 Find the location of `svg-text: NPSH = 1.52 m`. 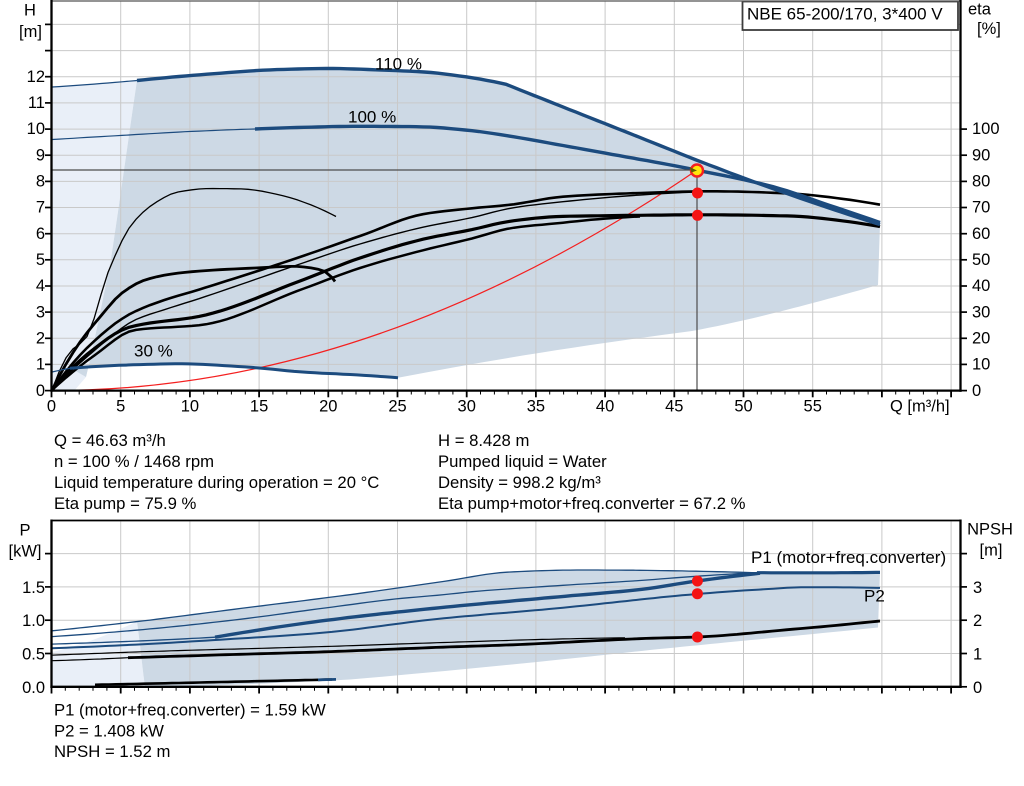

svg-text: NPSH = 1.52 m is located at coordinates (112, 751).